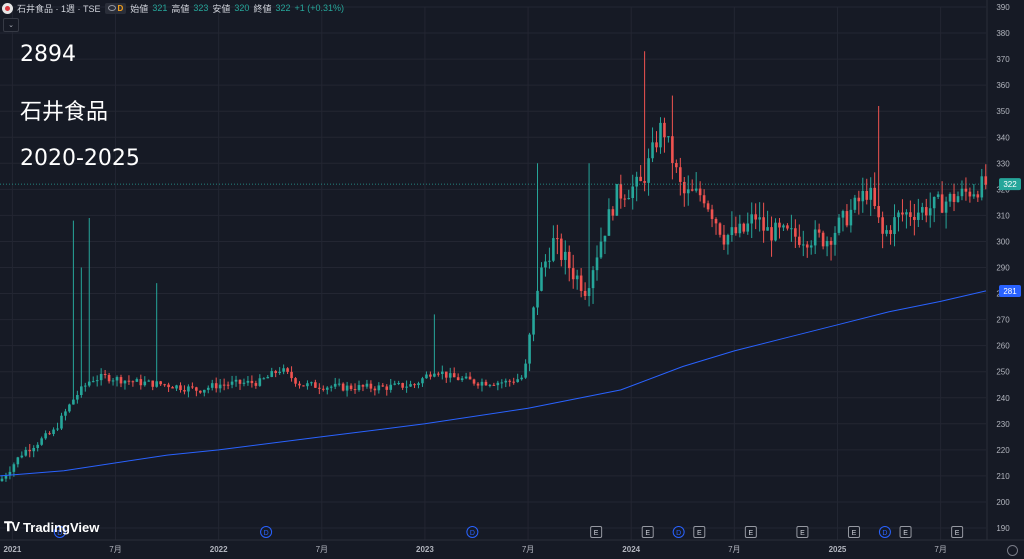 This screenshot has height=559, width=1024. I want to click on last-price-label: 322, so click(1010, 184).